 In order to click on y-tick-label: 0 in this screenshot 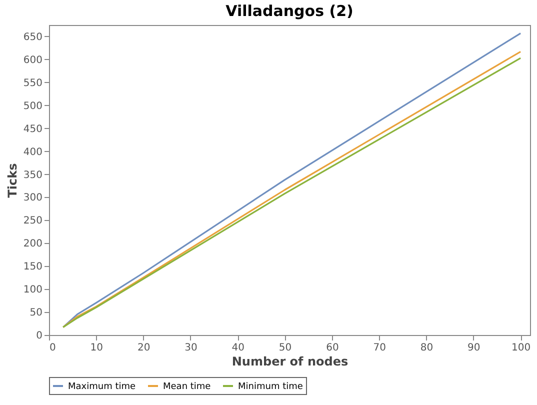, I will do `click(39, 336)`.